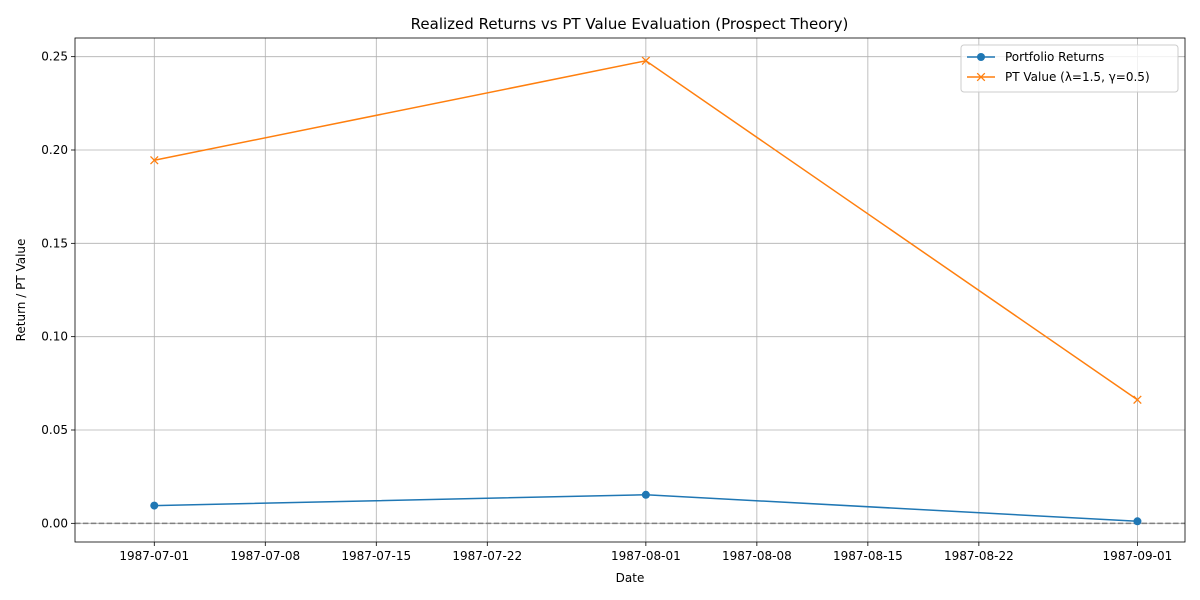 This screenshot has width=1200, height=600. Describe the element at coordinates (1054, 57) in the screenshot. I see `legend-label: Portfolio Returns` at that location.